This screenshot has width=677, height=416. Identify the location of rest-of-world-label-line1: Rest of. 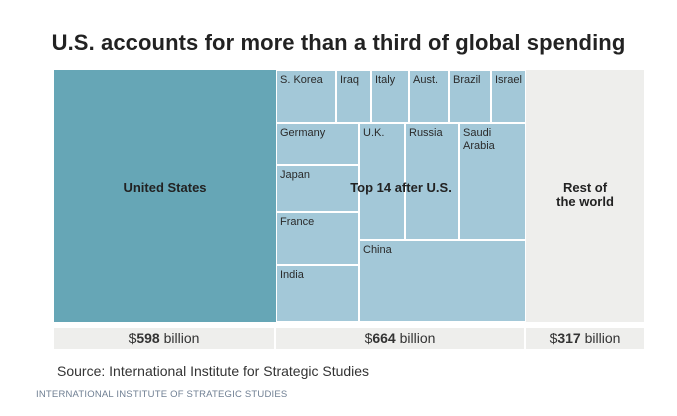
(585, 187).